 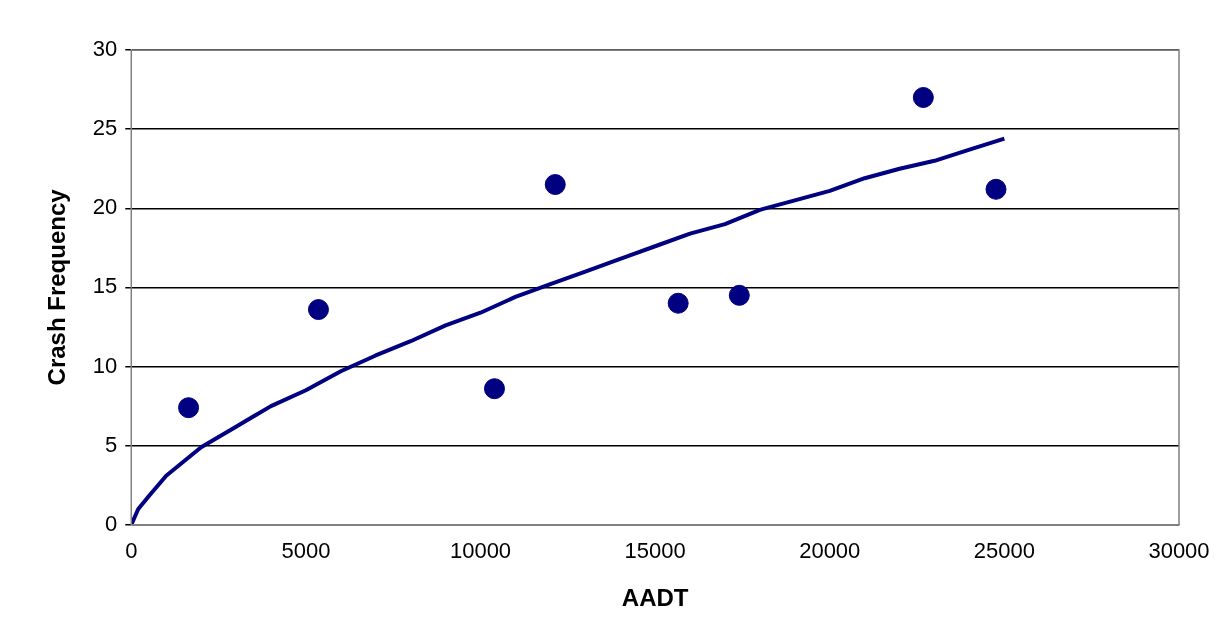 I want to click on y-tick-label: 20, so click(x=105, y=207).